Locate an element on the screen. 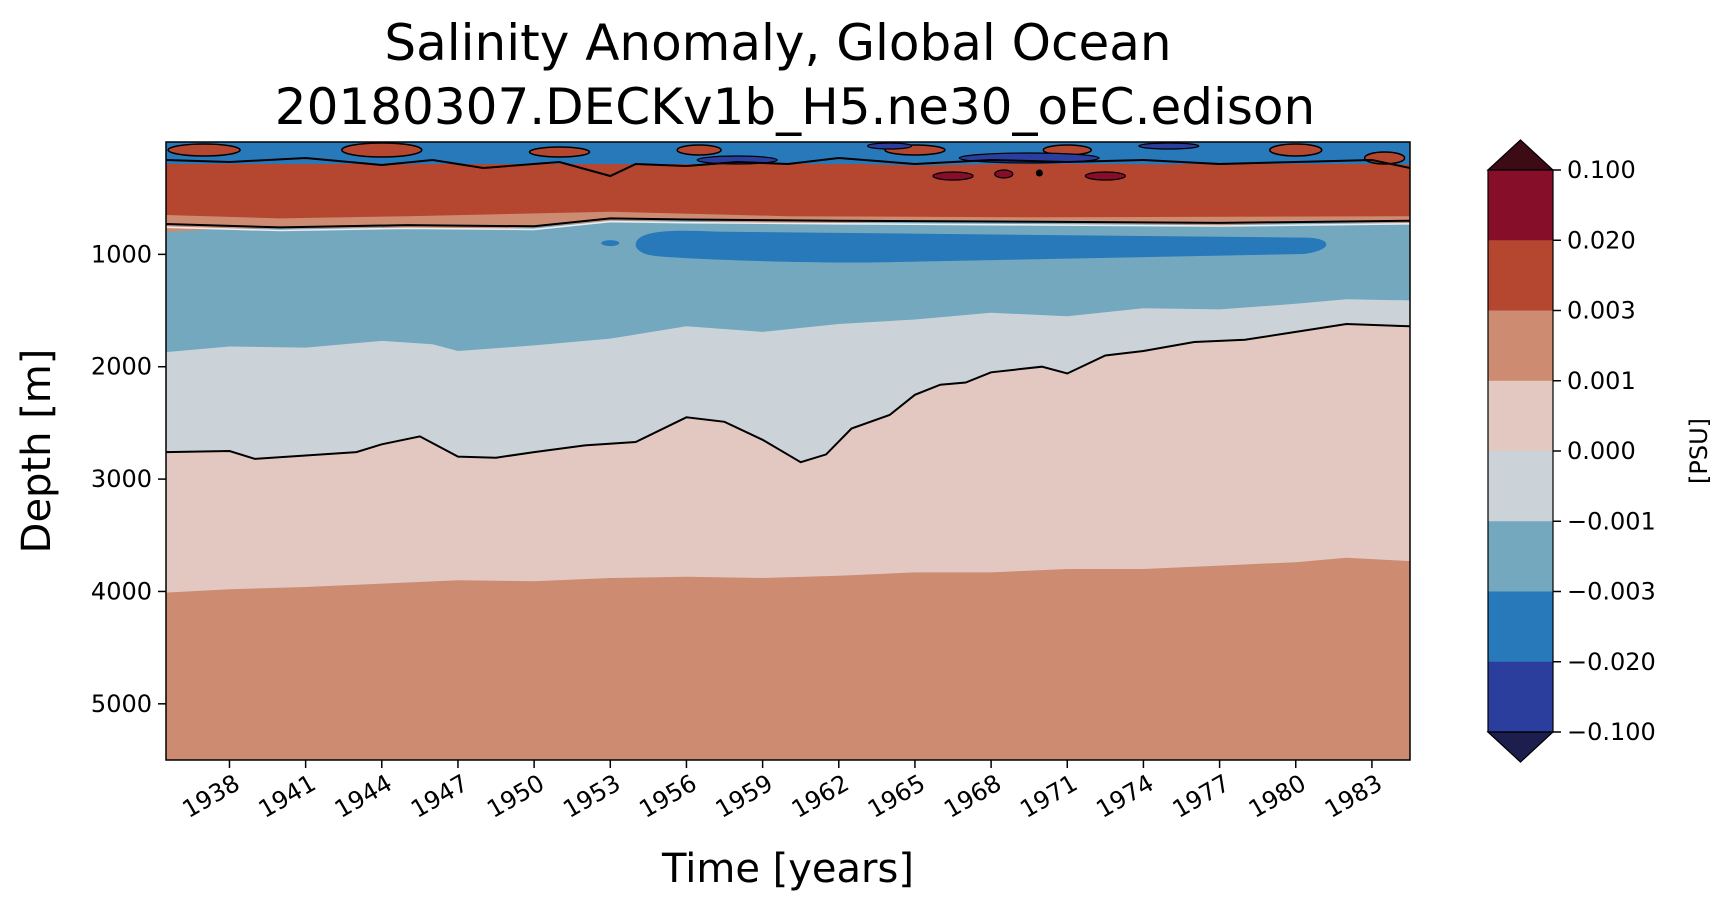  x-tick-label: 1941 is located at coordinates (287, 796).